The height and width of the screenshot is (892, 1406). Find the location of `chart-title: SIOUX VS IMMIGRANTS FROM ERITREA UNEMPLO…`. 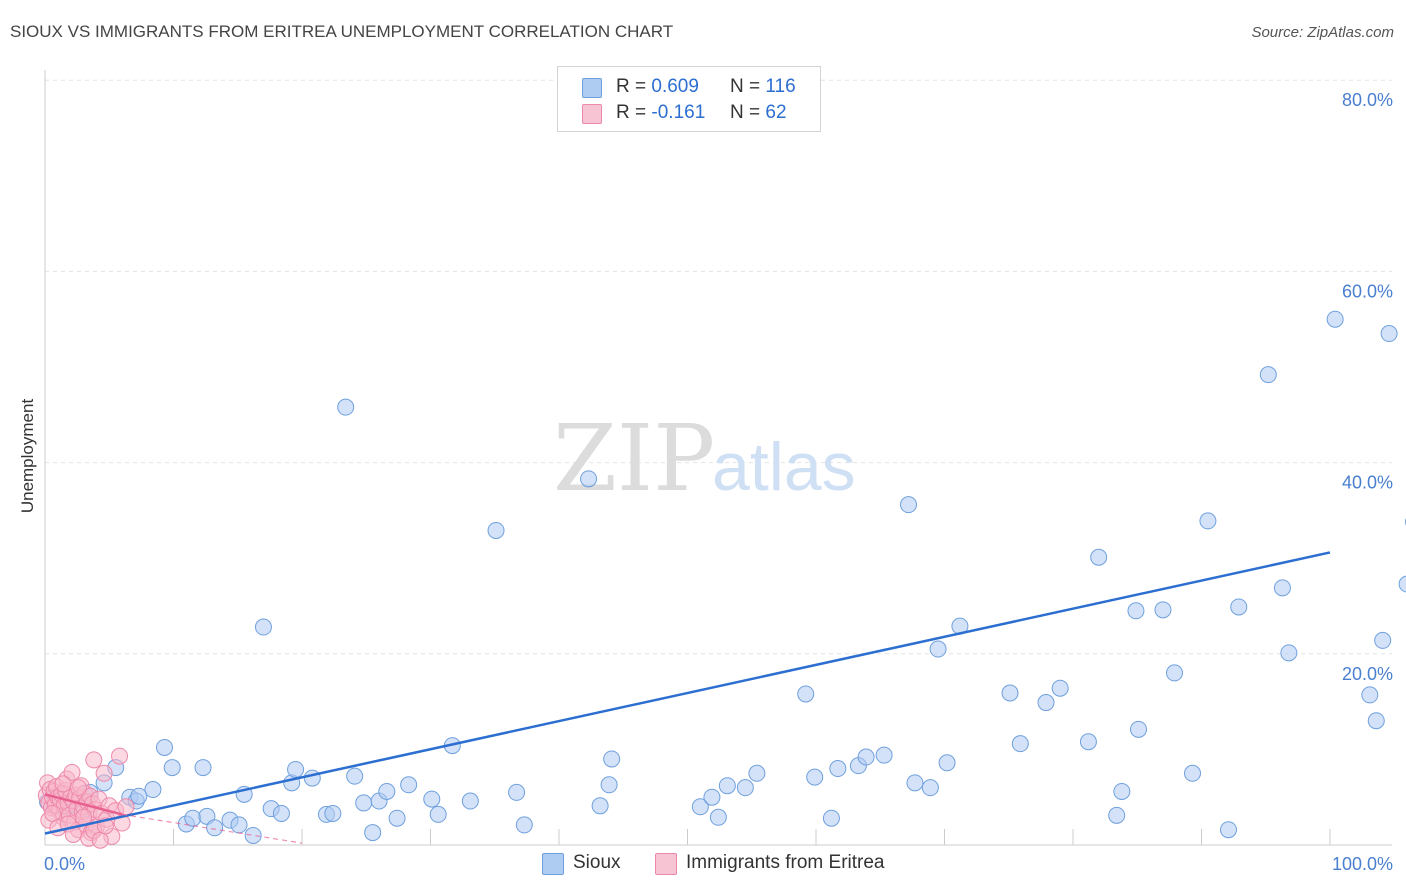

chart-title: SIOUX VS IMMIGRANTS FROM ERITREA UNEMPLO… is located at coordinates (342, 31).